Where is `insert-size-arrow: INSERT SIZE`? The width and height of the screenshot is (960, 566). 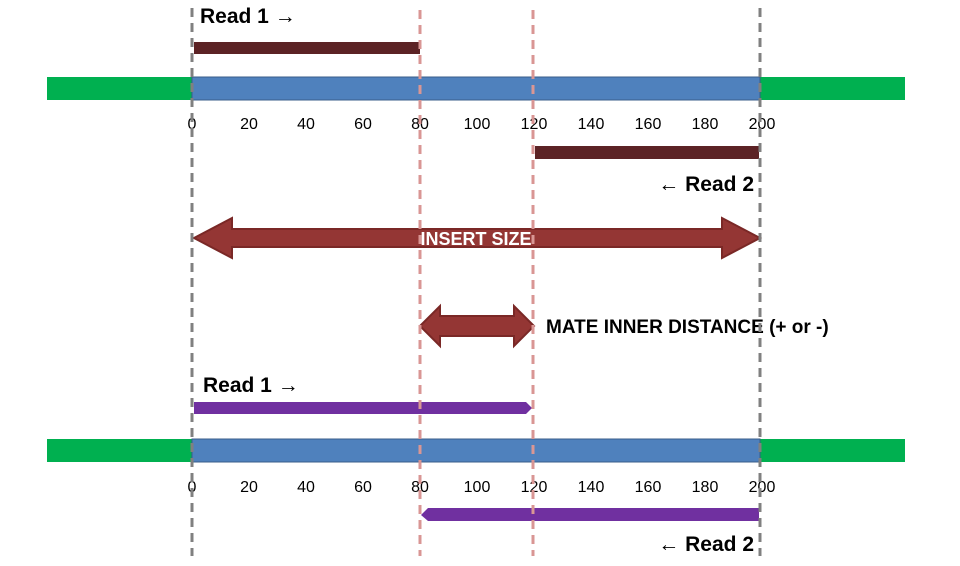
insert-size-arrow: INSERT SIZE is located at coordinates (477, 238).